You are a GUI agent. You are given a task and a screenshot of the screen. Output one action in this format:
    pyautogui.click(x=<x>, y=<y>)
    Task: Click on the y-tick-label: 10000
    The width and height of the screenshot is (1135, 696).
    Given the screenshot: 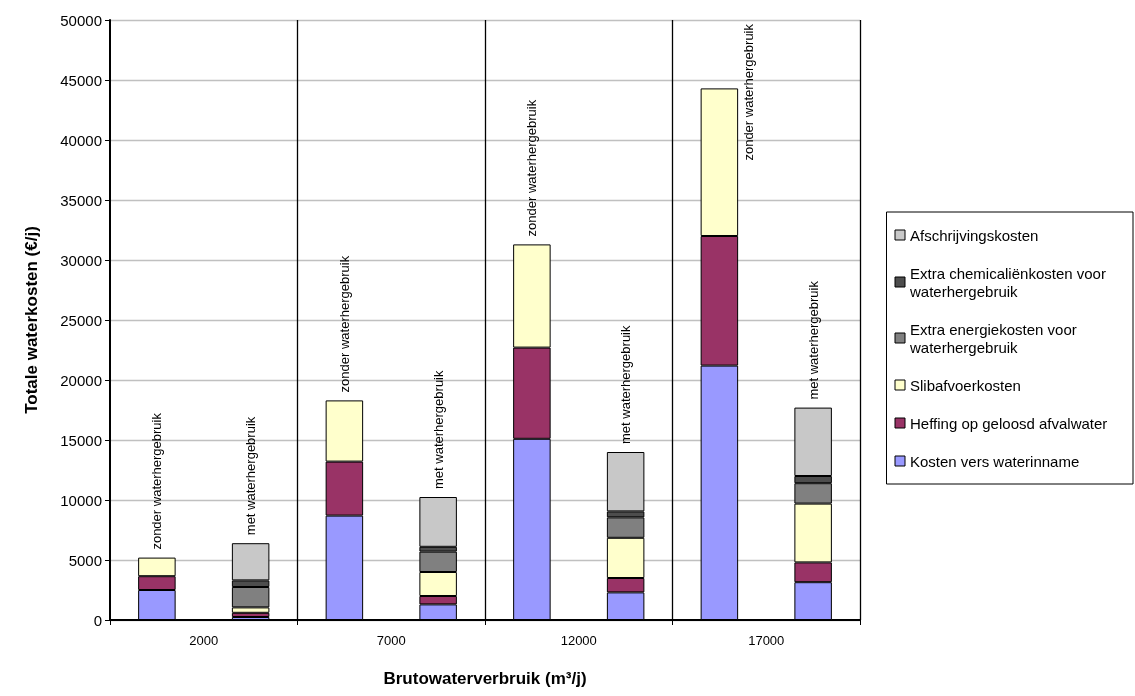 What is the action you would take?
    pyautogui.click(x=81, y=500)
    